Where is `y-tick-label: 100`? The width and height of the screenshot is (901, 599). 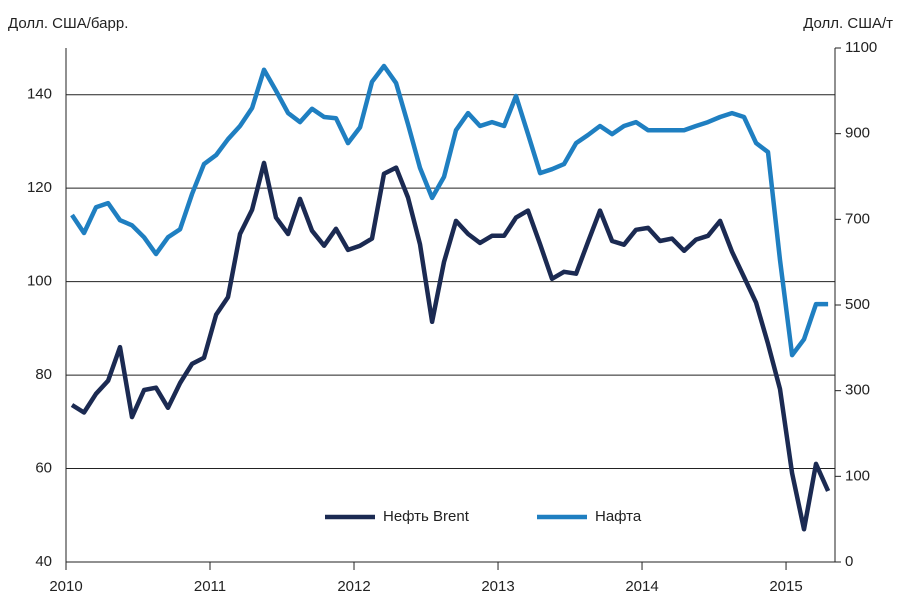 y-tick-label: 100 is located at coordinates (39, 281).